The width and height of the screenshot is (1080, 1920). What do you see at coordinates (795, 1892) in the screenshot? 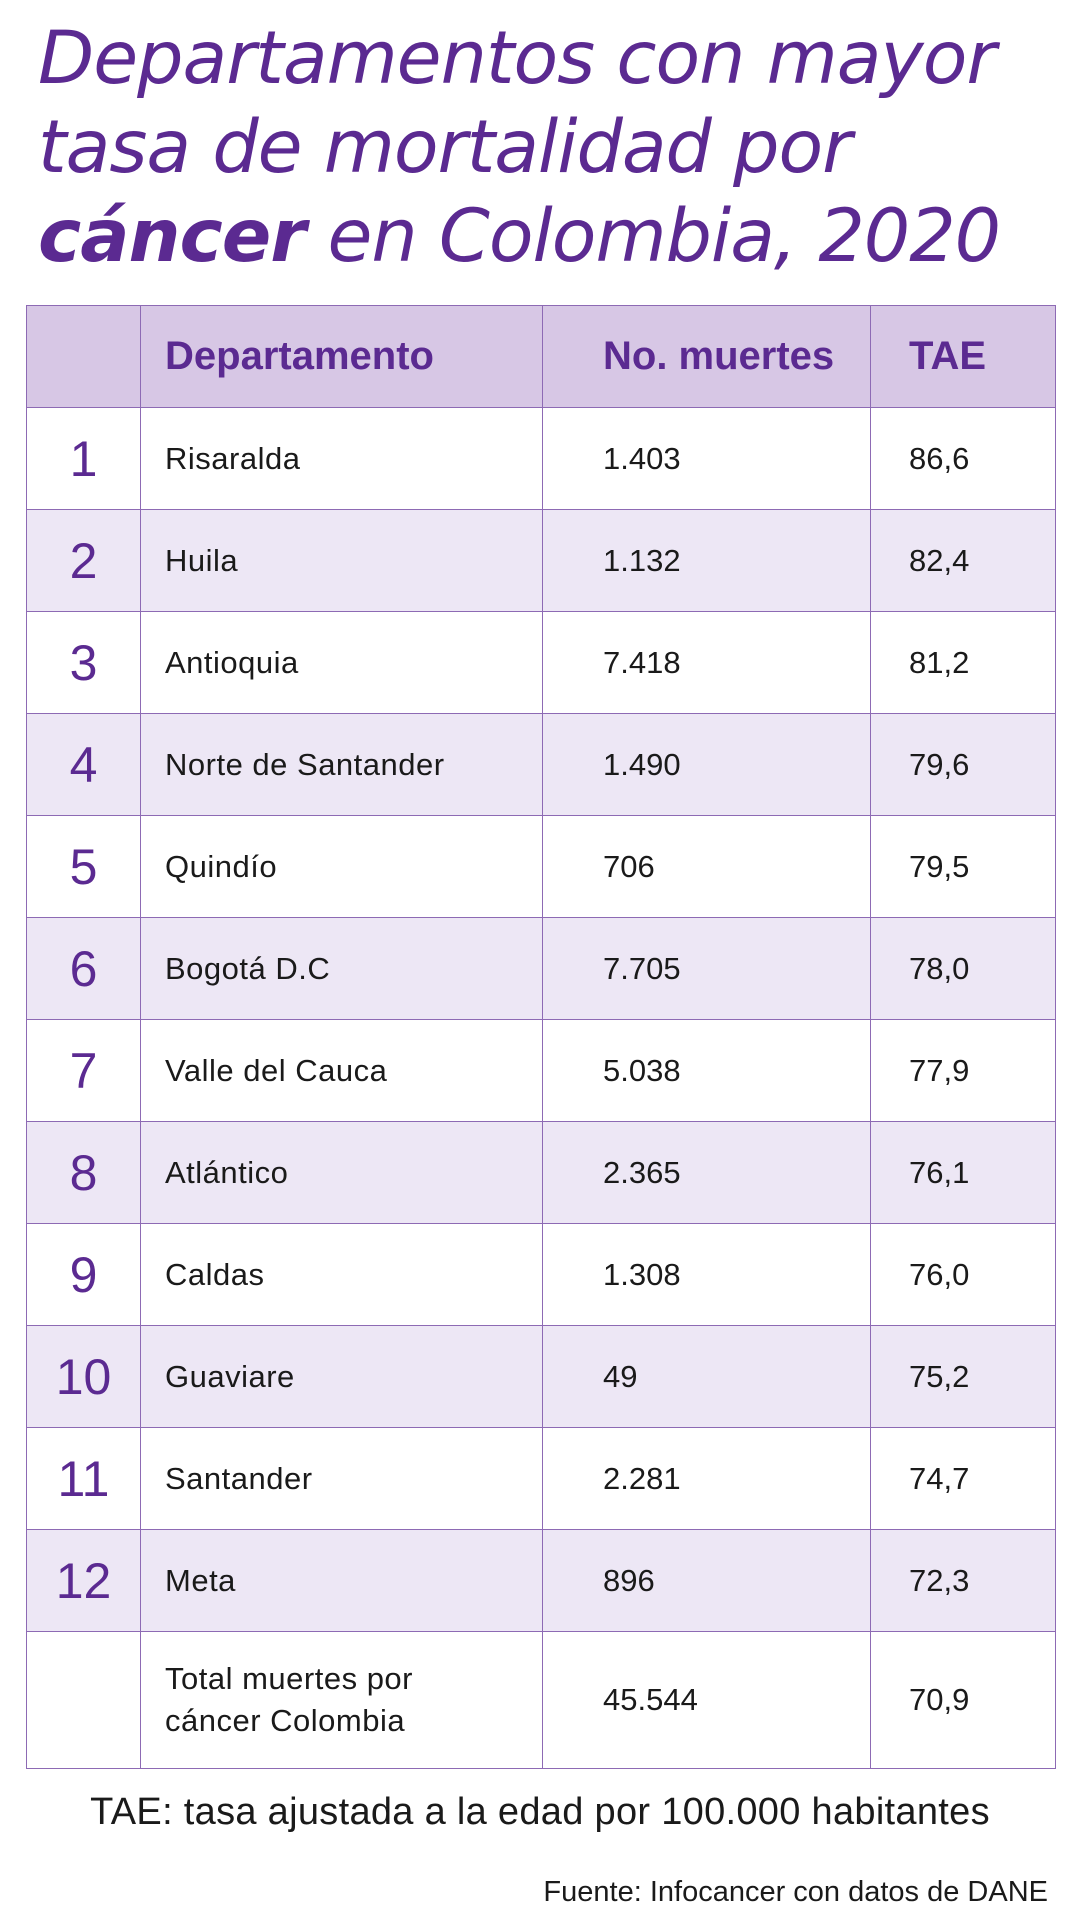
I see `source-credit: Fuente: Infocancer con datos de DANE` at bounding box center [795, 1892].